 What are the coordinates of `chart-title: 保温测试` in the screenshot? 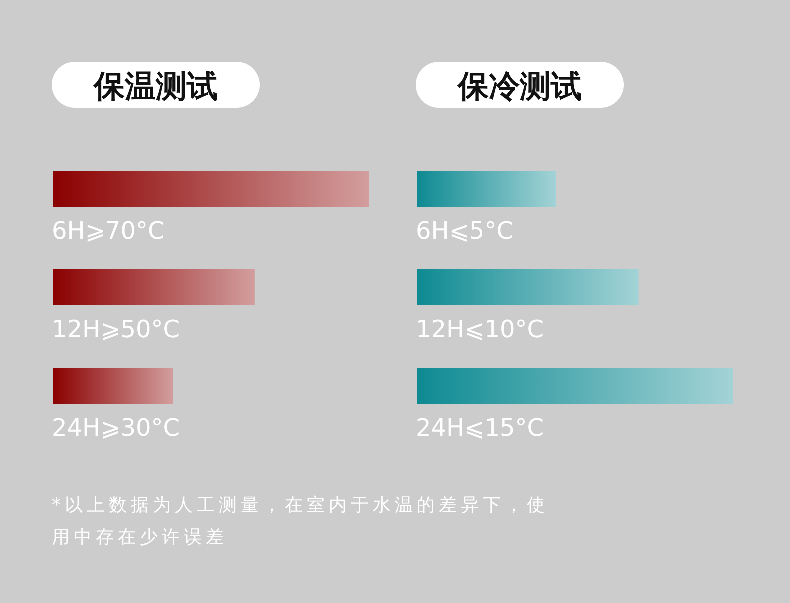 It's located at (155, 87).